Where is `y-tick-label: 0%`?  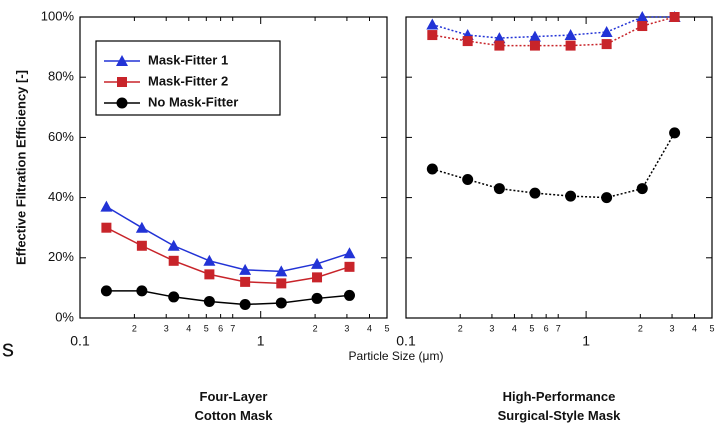
y-tick-label: 0% is located at coordinates (64, 316).